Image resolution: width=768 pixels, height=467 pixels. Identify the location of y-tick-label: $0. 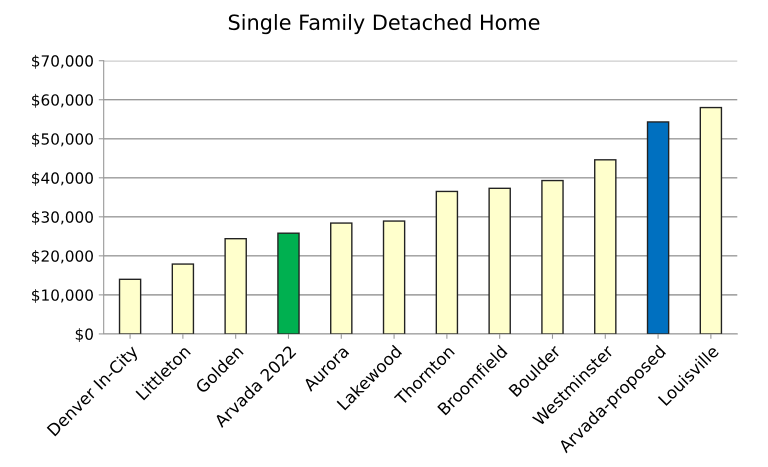
(84, 335).